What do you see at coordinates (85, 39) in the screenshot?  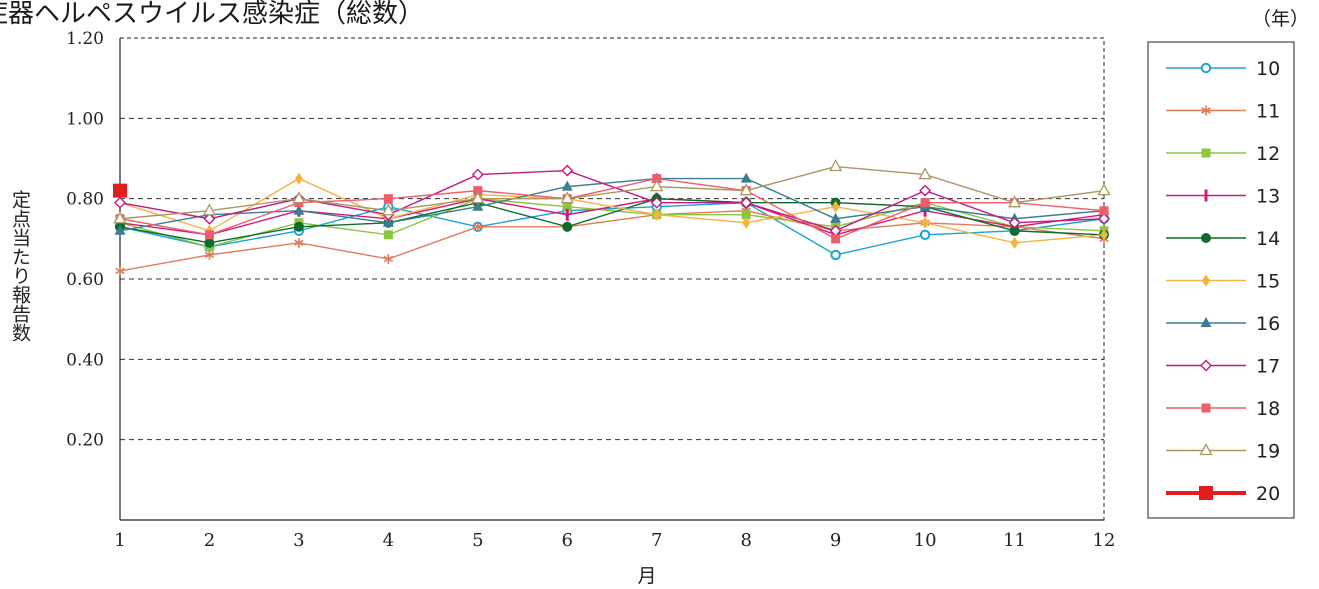 I see `y-tick-label: 1.20` at bounding box center [85, 39].